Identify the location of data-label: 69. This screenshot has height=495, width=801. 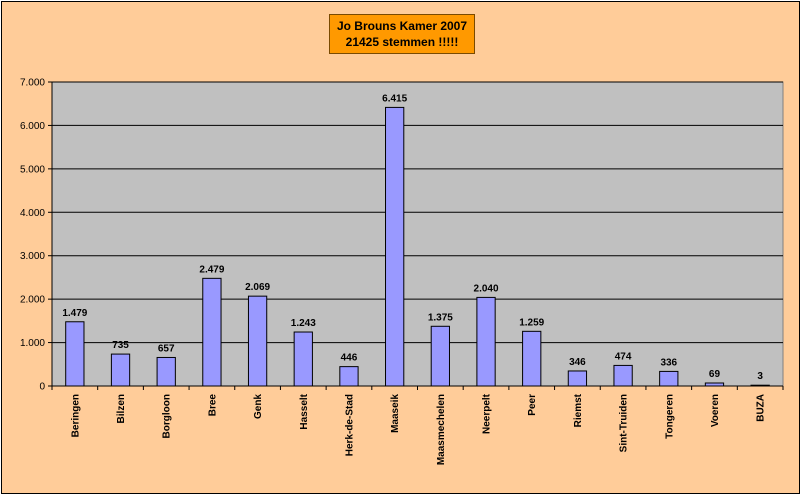
(715, 374).